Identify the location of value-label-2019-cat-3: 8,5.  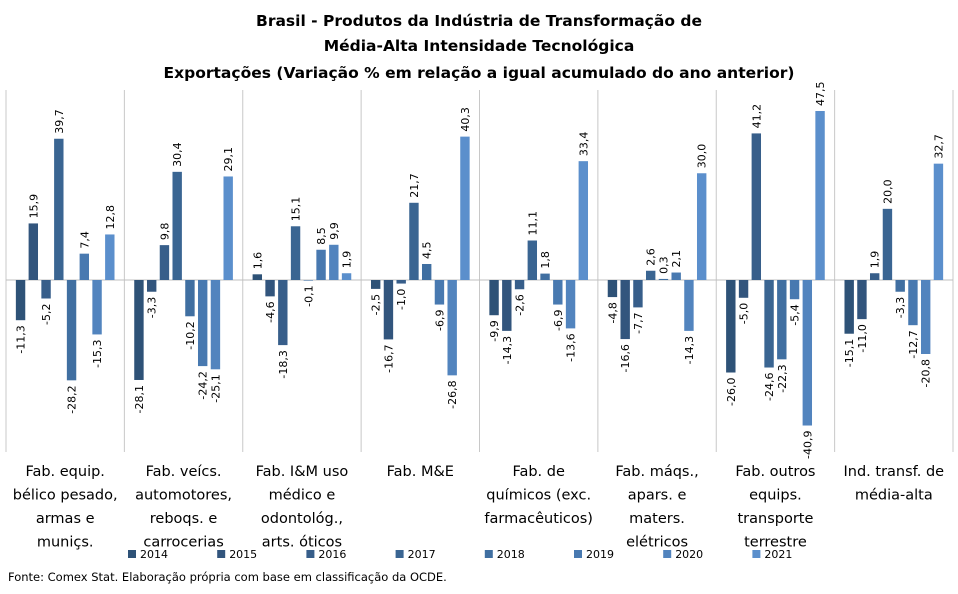
(321, 236).